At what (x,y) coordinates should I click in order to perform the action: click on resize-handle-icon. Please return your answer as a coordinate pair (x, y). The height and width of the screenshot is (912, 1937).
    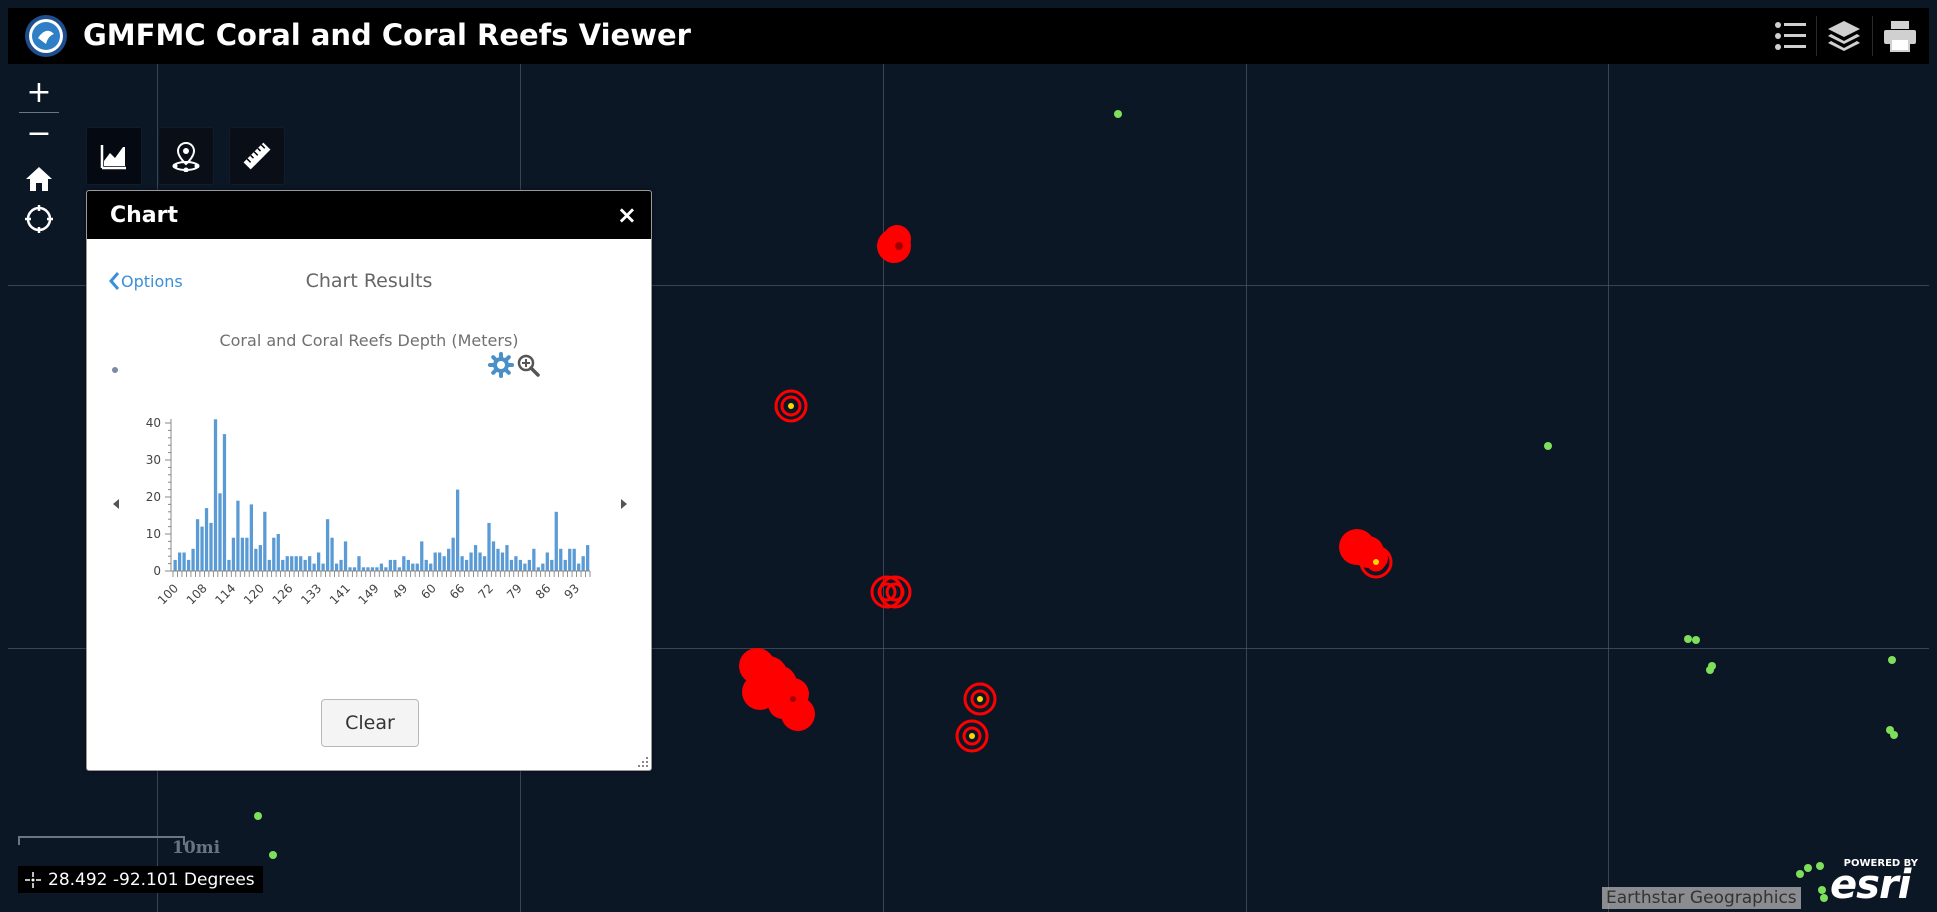
    Looking at the image, I should click on (643, 762).